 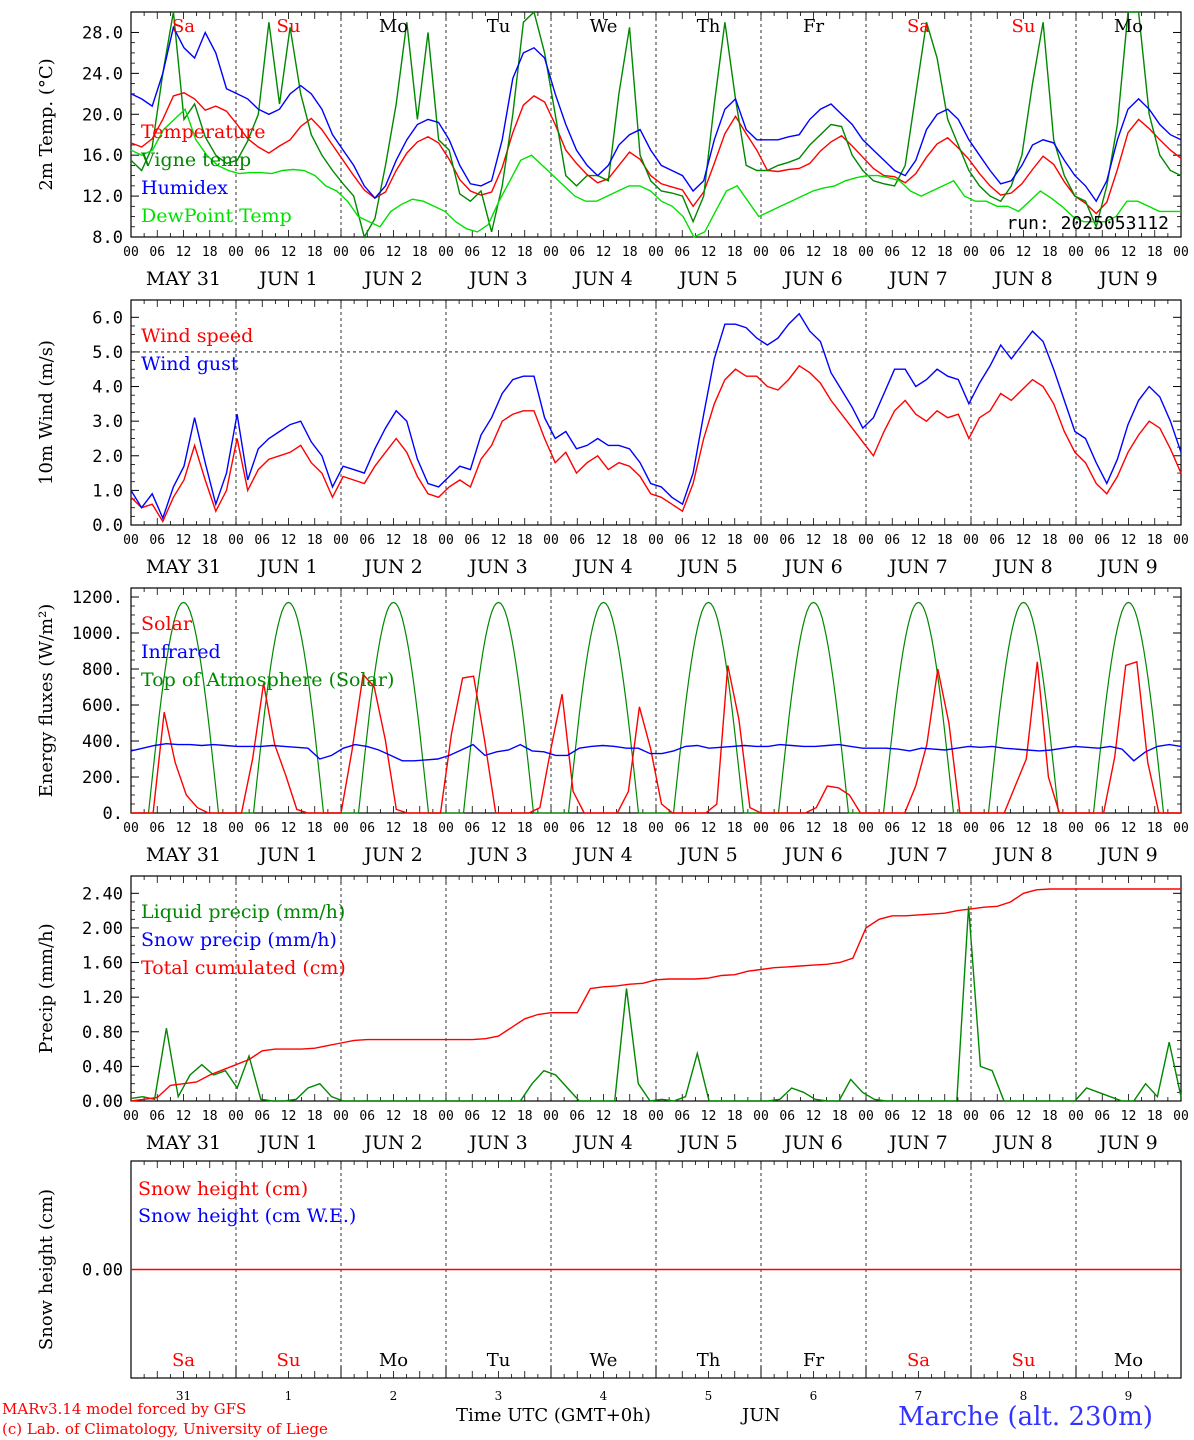 I want to click on y-tick-label: 400., so click(x=102, y=742).